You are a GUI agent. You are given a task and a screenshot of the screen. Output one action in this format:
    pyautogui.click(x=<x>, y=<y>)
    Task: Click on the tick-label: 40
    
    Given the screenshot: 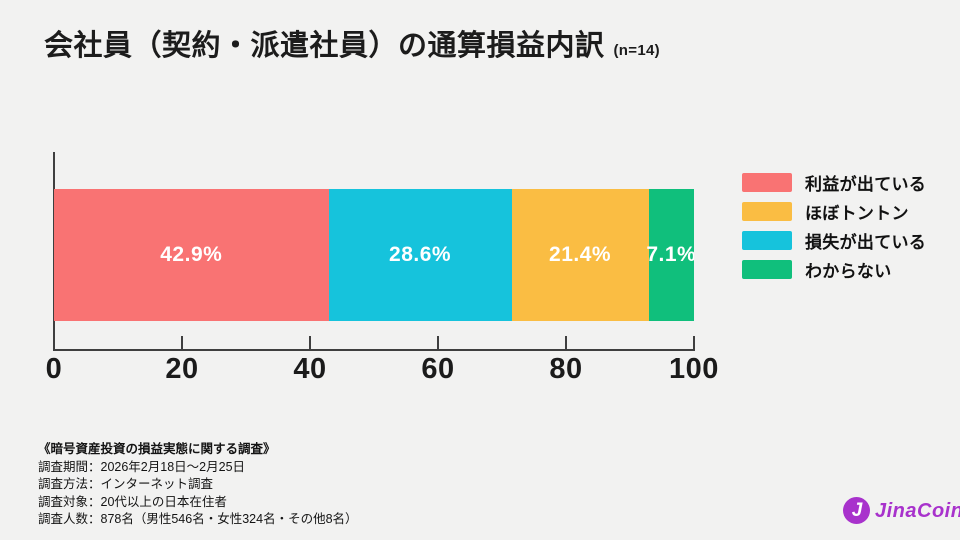 What is the action you would take?
    pyautogui.click(x=310, y=369)
    